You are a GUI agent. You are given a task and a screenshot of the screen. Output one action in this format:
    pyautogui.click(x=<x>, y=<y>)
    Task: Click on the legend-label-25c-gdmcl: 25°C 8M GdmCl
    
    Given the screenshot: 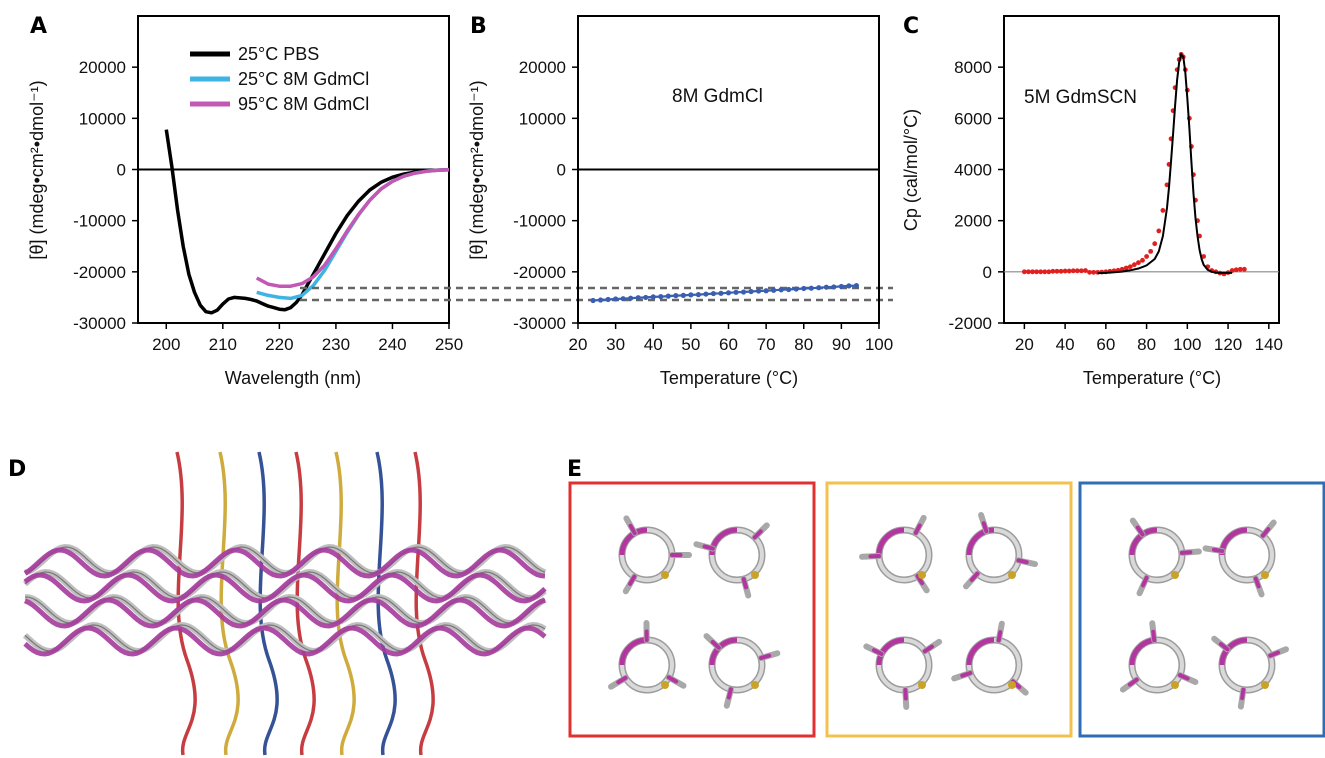 What is the action you would take?
    pyautogui.click(x=303, y=79)
    